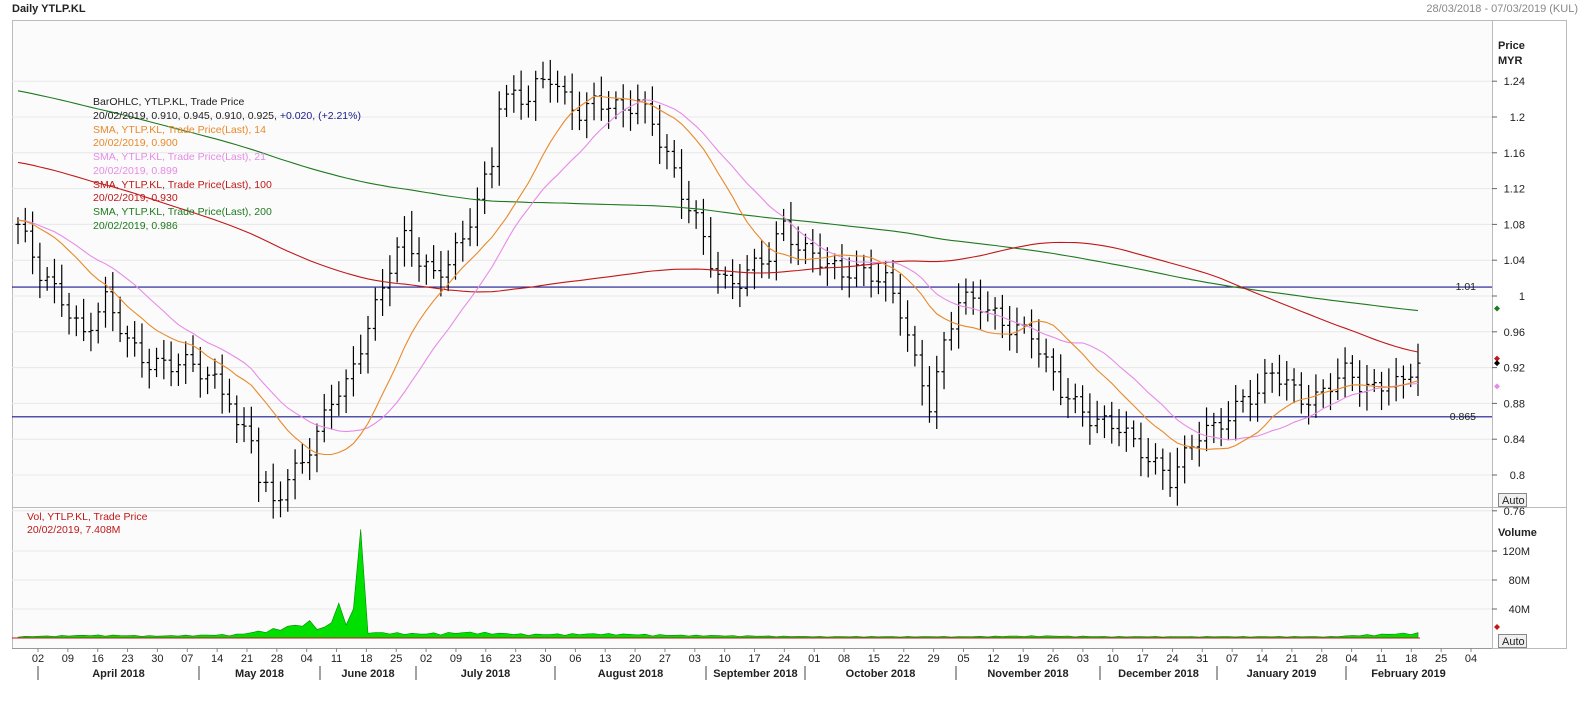  Describe the element at coordinates (456, 659) in the screenshot. I see `x-day-label: 09` at that location.